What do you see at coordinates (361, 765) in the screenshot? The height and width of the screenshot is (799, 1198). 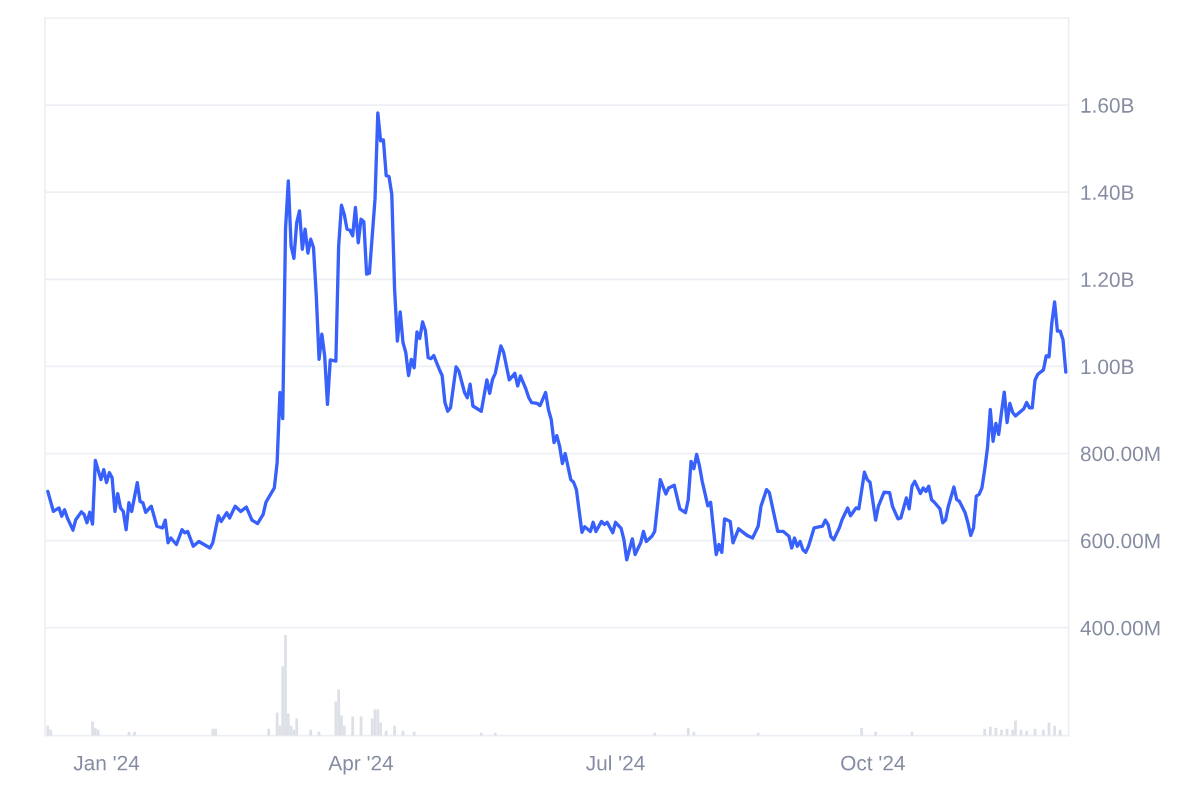 I see `x-tick-label: Apr '24` at bounding box center [361, 765].